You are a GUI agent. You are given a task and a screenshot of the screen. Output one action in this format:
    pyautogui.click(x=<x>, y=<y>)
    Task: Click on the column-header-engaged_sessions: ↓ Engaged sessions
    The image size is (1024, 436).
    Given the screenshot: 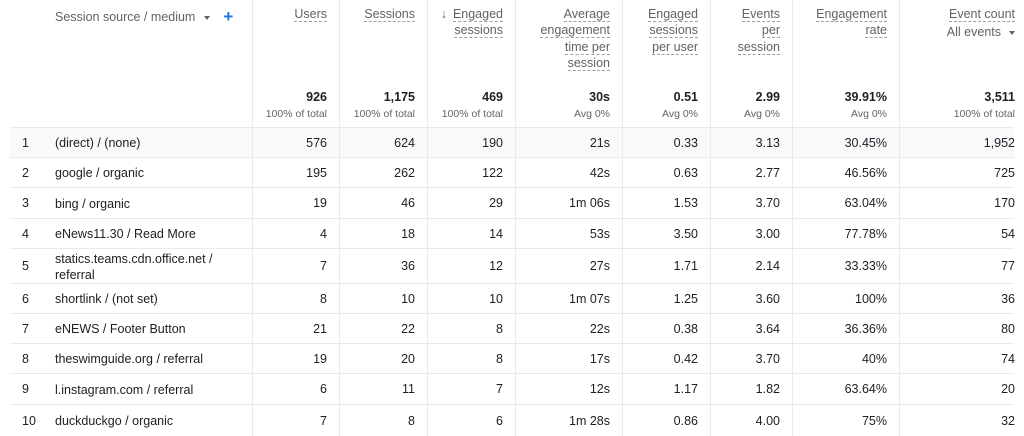 What is the action you would take?
    pyautogui.click(x=463, y=22)
    